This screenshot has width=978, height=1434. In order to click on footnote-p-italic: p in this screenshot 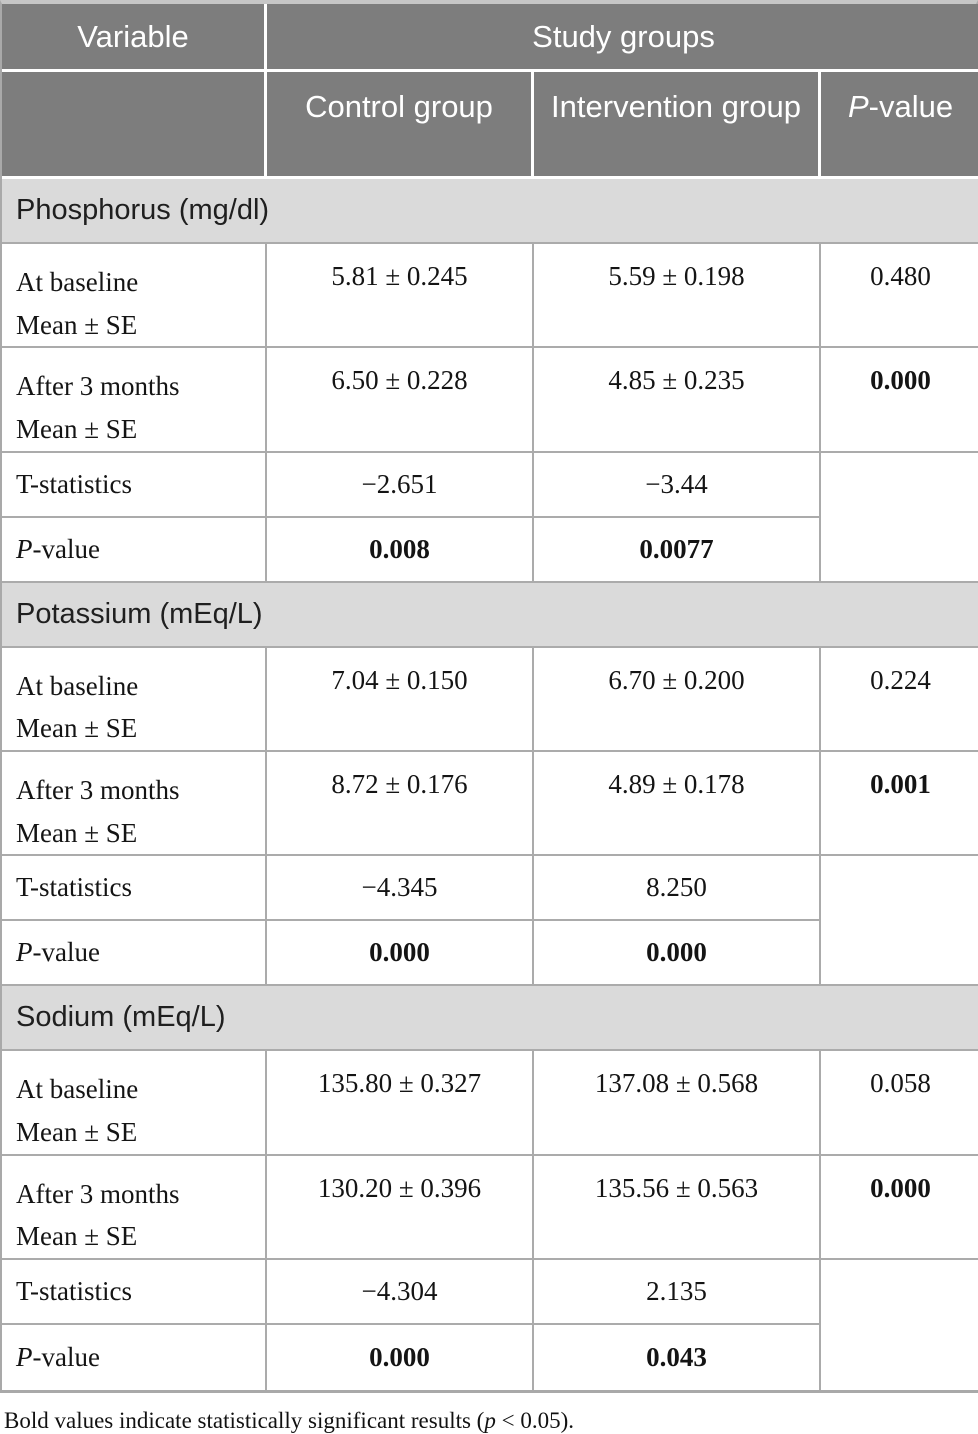, I will do `click(490, 1420)`.